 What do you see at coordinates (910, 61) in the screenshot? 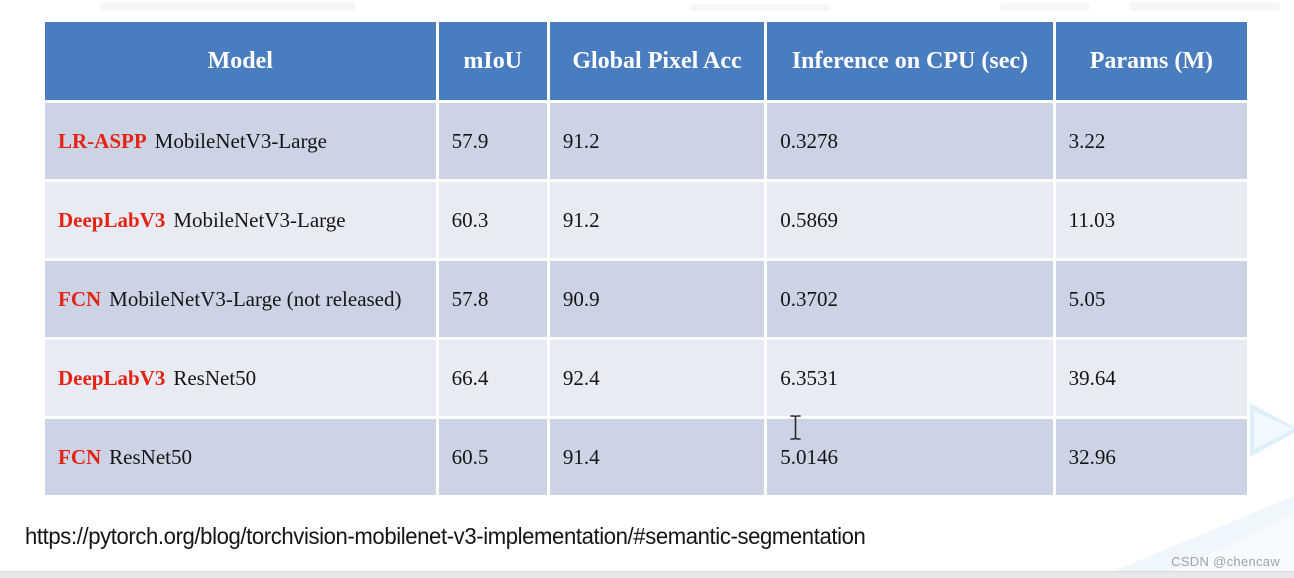
I see `header-cell-inference-cpu: Inference on CPU (sec)` at bounding box center [910, 61].